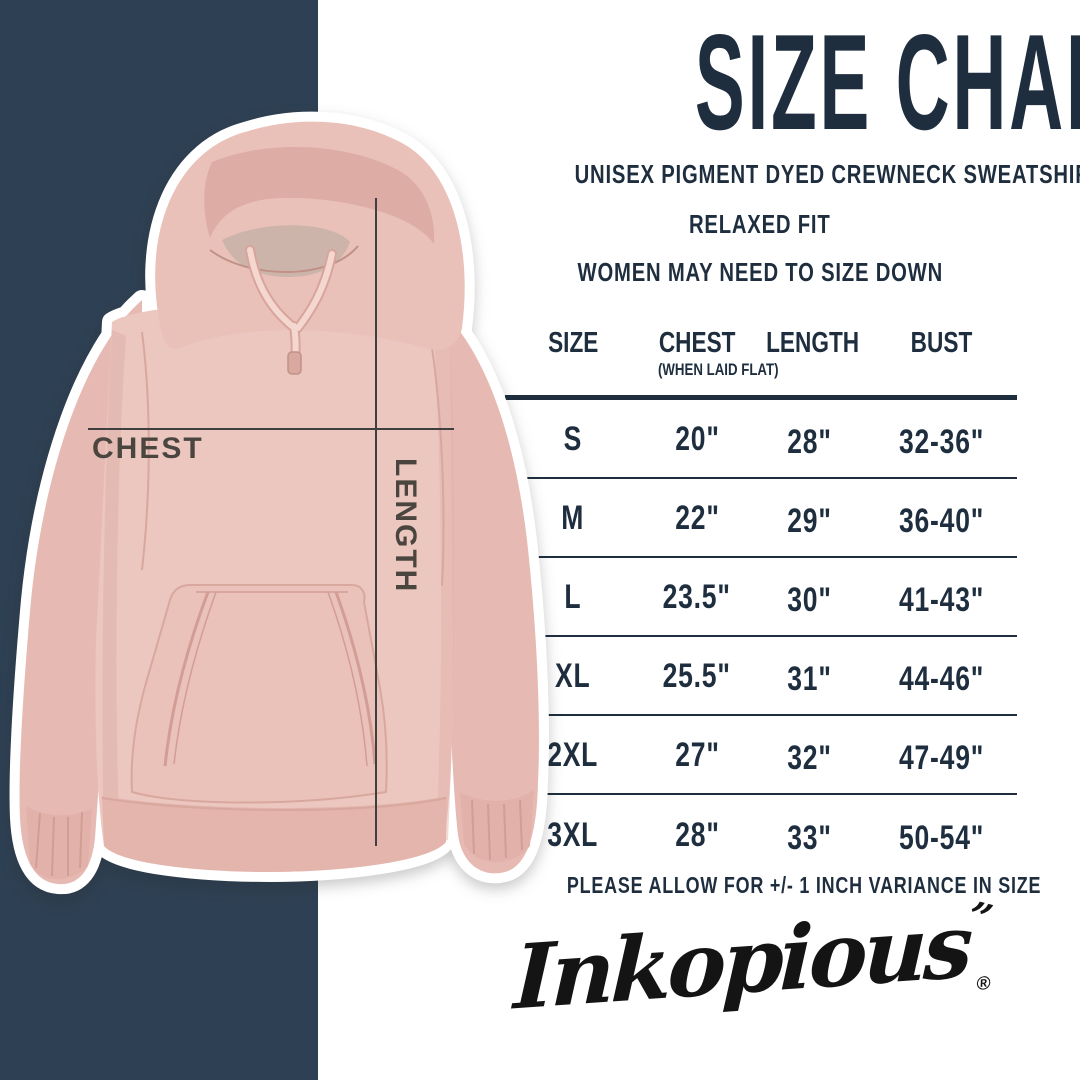  Describe the element at coordinates (718, 369) in the screenshot. I see `chest-laid-flat-note: (WHEN LAID FLAT)` at that location.